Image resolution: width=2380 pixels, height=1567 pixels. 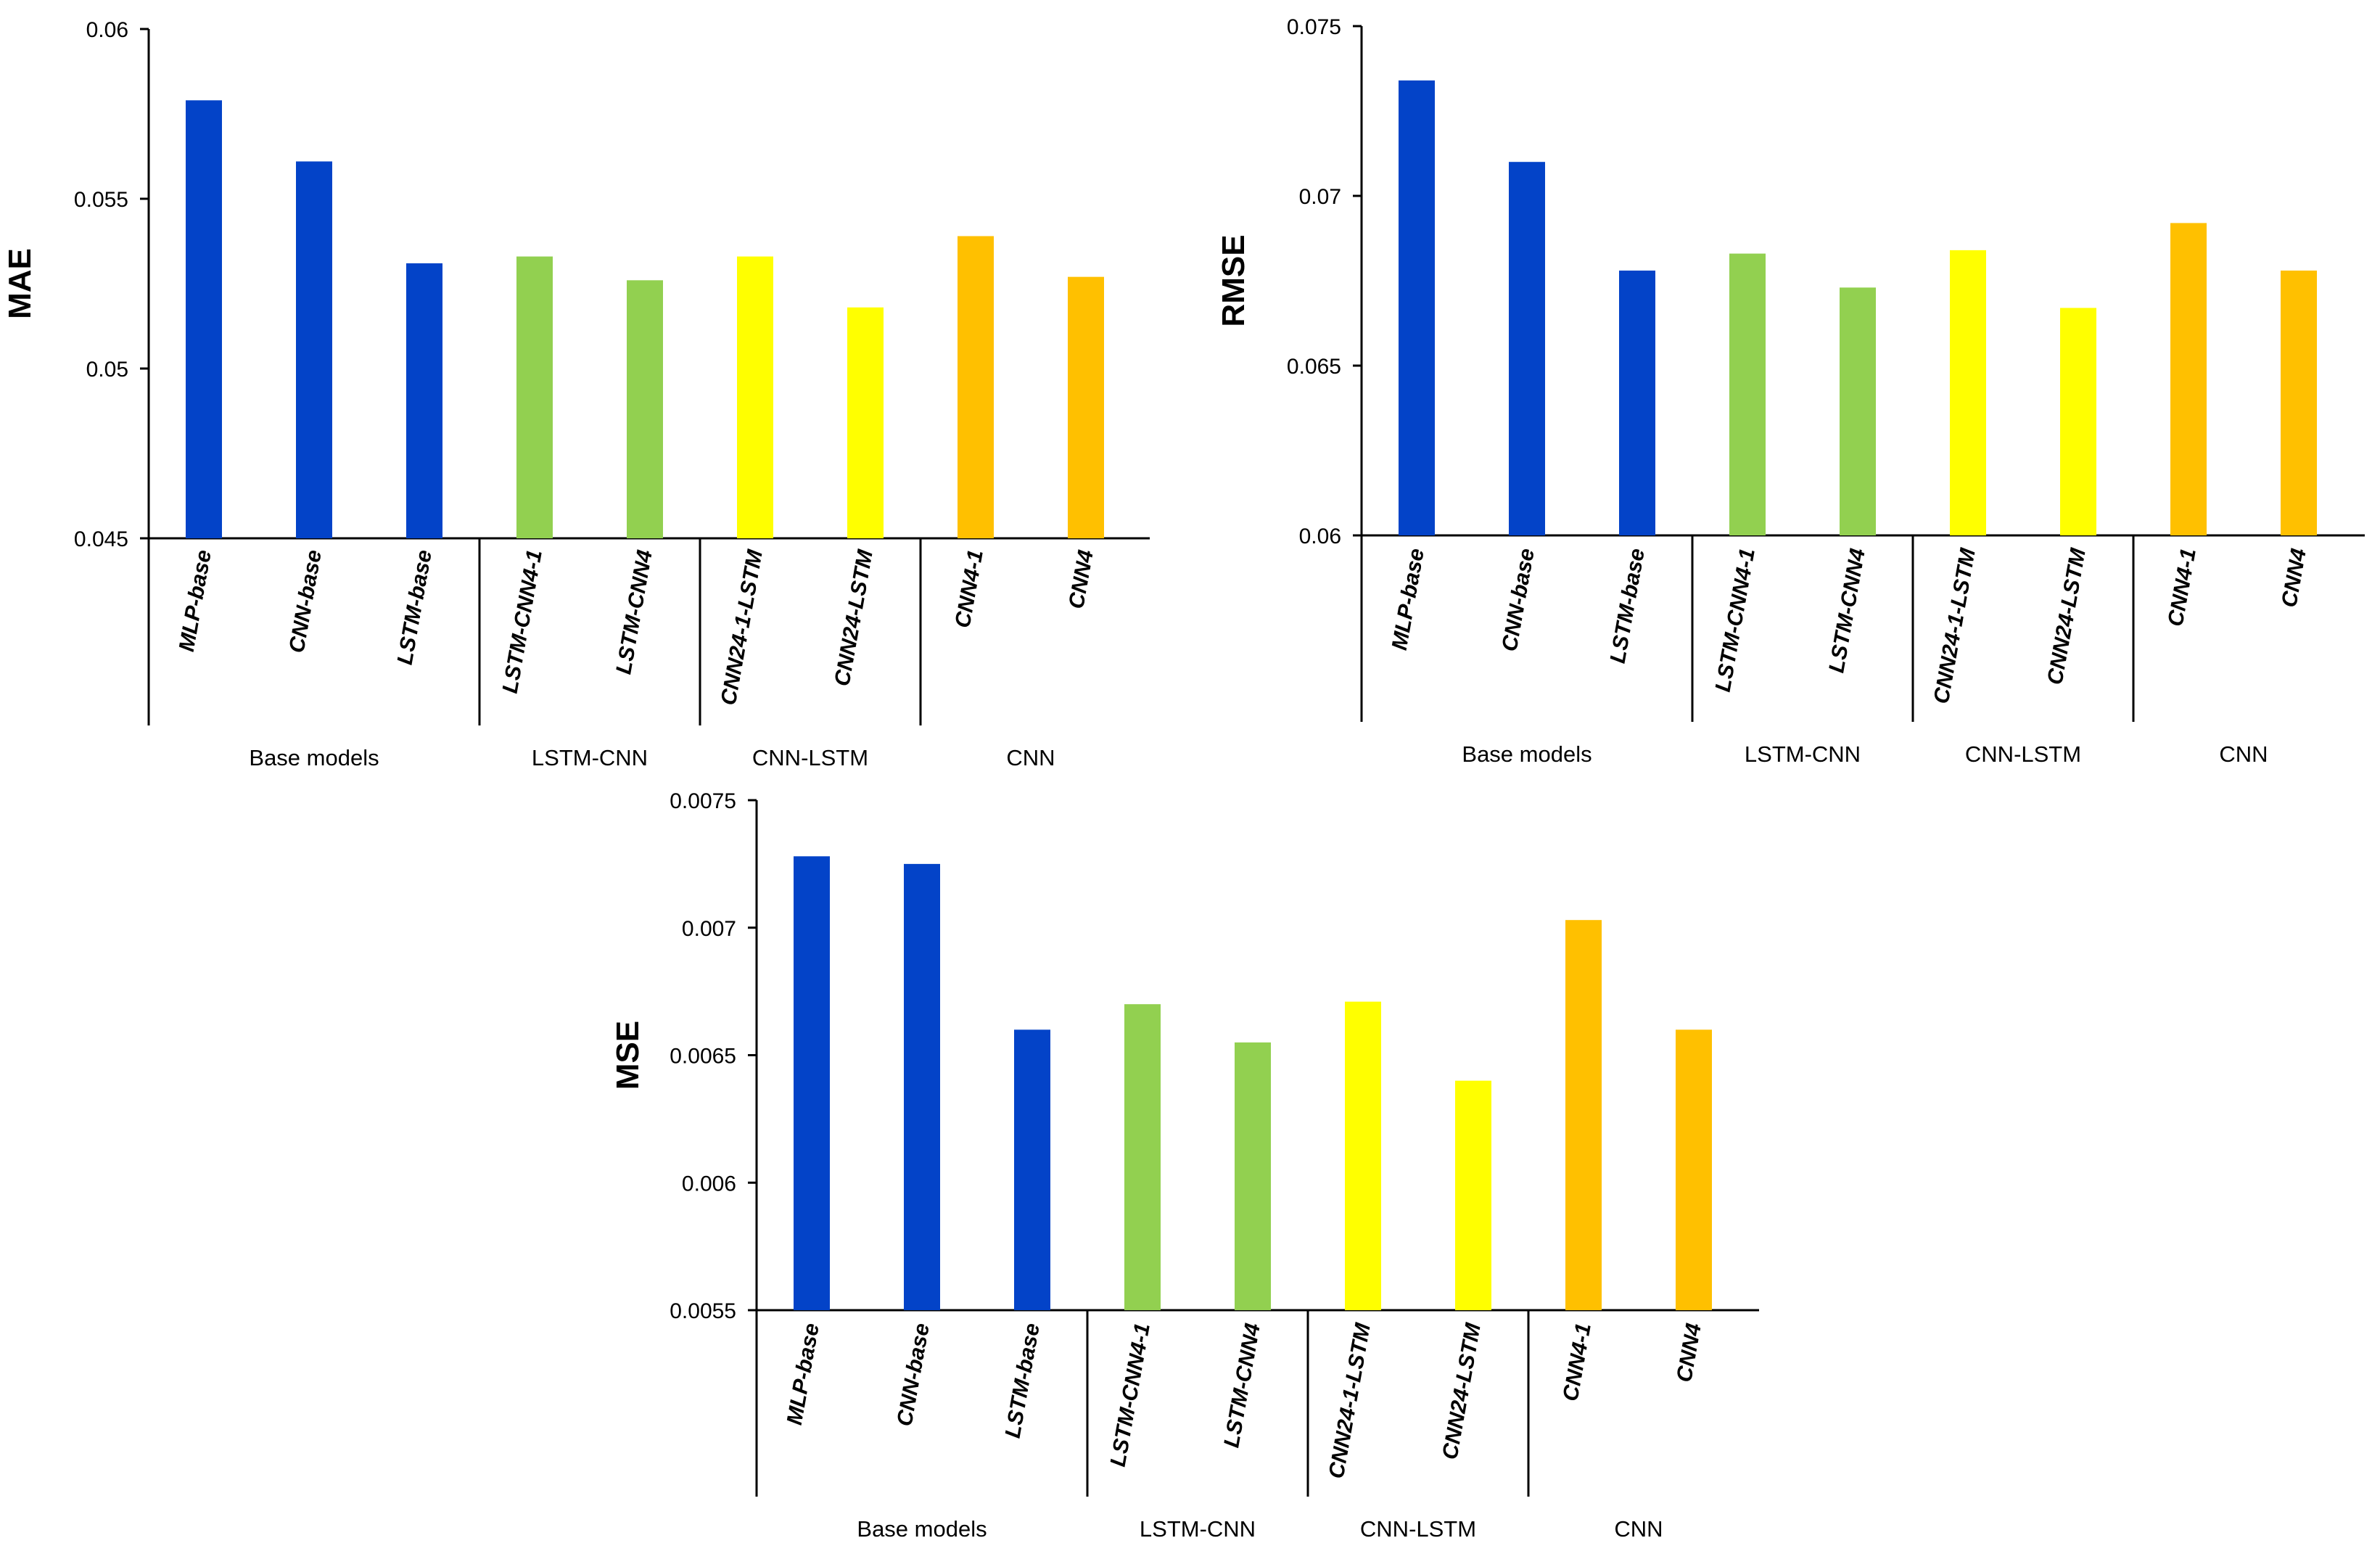 I want to click on y-axis-label: RMSE, so click(x=1233, y=280).